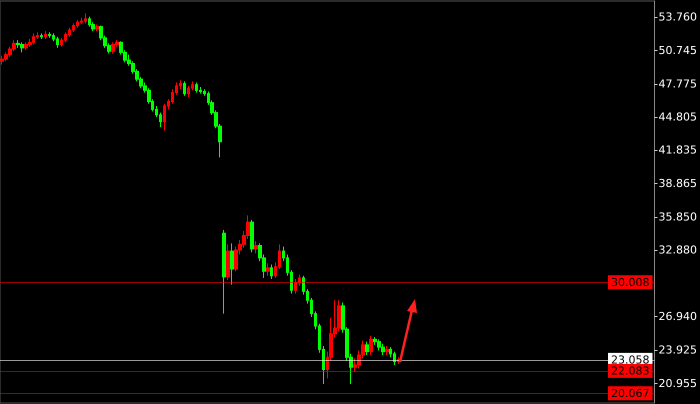 The image size is (700, 404). Describe the element at coordinates (678, 350) in the screenshot. I see `y-tick-label: 23.925` at that location.